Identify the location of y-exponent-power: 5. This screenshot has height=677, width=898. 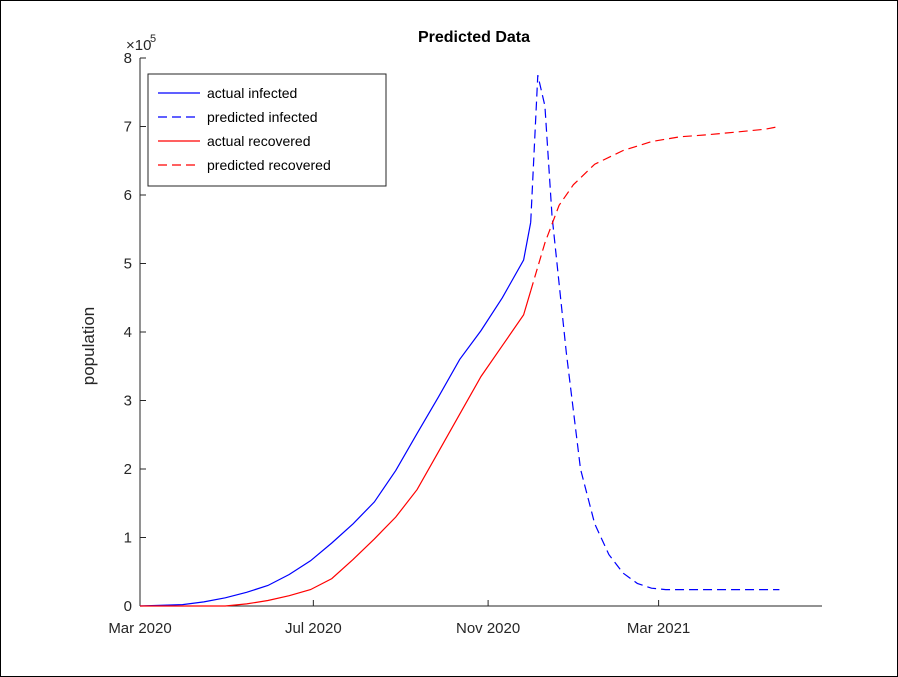
(153, 39).